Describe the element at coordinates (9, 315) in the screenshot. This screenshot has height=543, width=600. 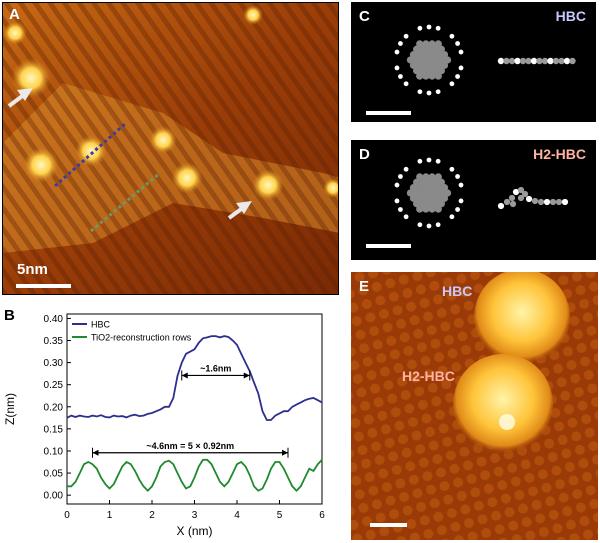
I see `panel-label: B` at that location.